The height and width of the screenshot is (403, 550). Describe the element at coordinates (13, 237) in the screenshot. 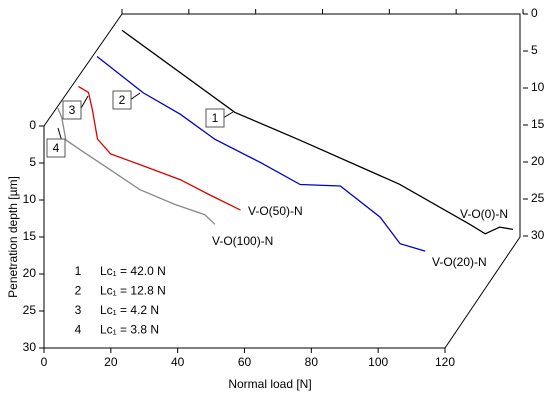

I see `y-axis-label: Penetration depth [µm]` at that location.